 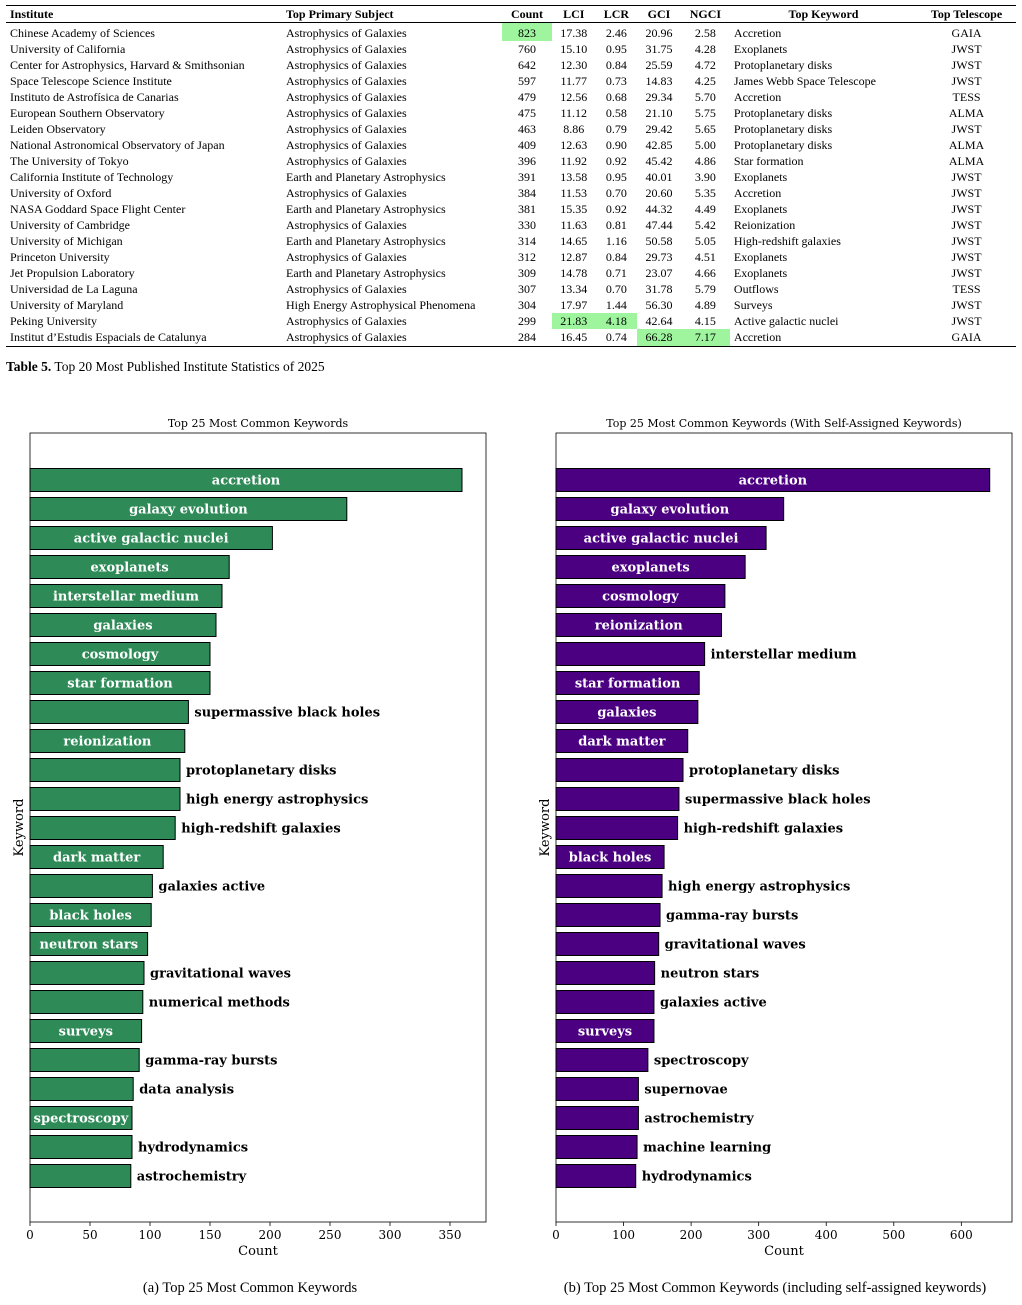 I want to click on cell-lcr: 0.79, so click(x=616, y=129).